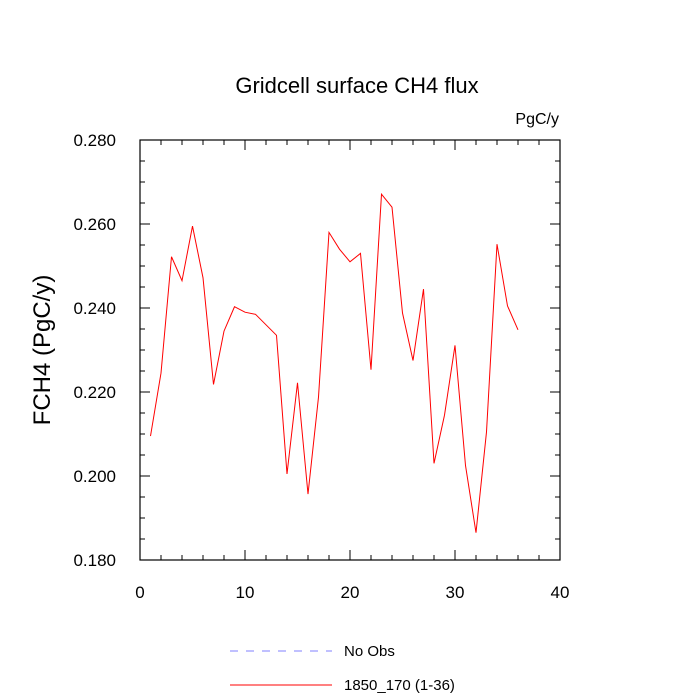  Describe the element at coordinates (350, 592) in the screenshot. I see `x-tick-label: 20` at that location.